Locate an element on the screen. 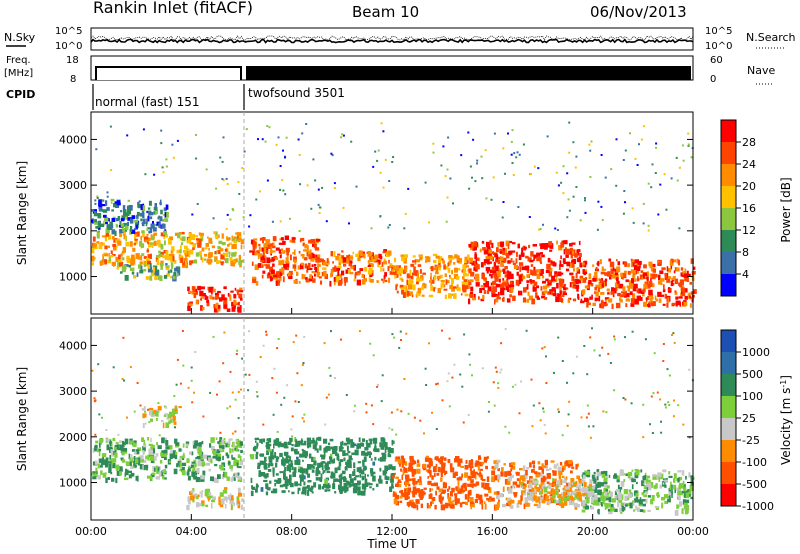 The image size is (800, 554). colorbar-tick-label: 25 is located at coordinates (749, 418).